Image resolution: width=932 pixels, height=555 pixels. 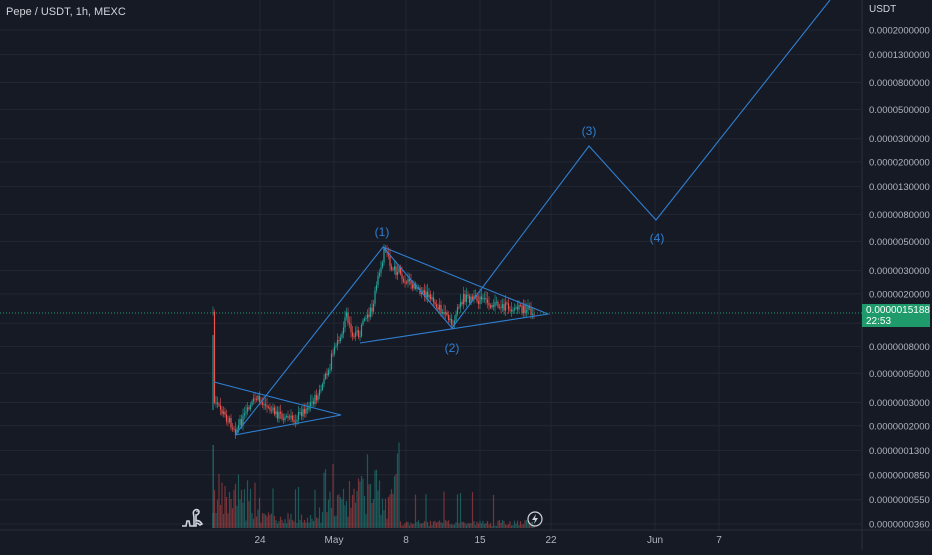 I want to click on tradingview-dino-icon, so click(x=192, y=517).